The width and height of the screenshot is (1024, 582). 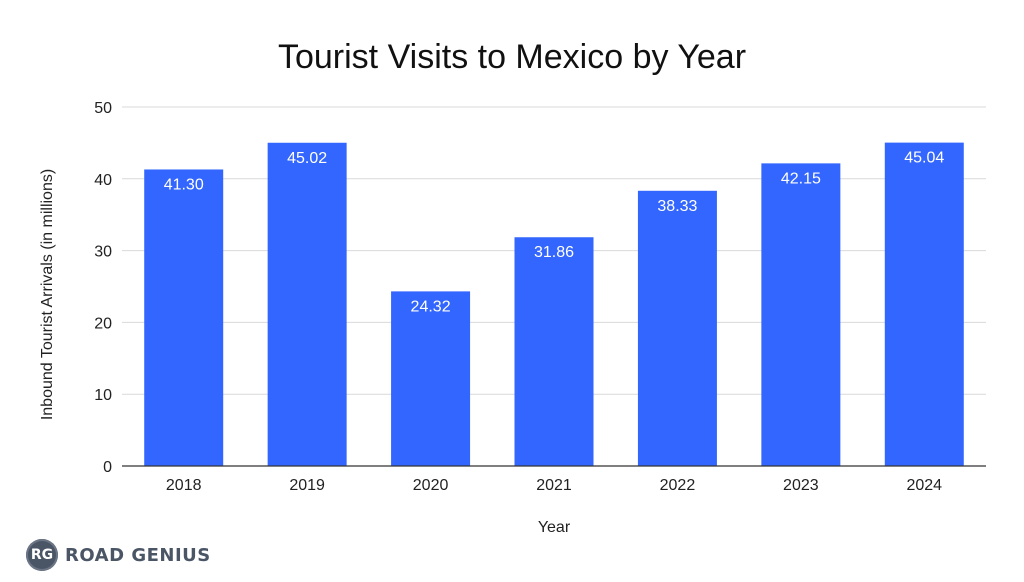 I want to click on x-tick-label-2021: 2021, so click(x=554, y=485).